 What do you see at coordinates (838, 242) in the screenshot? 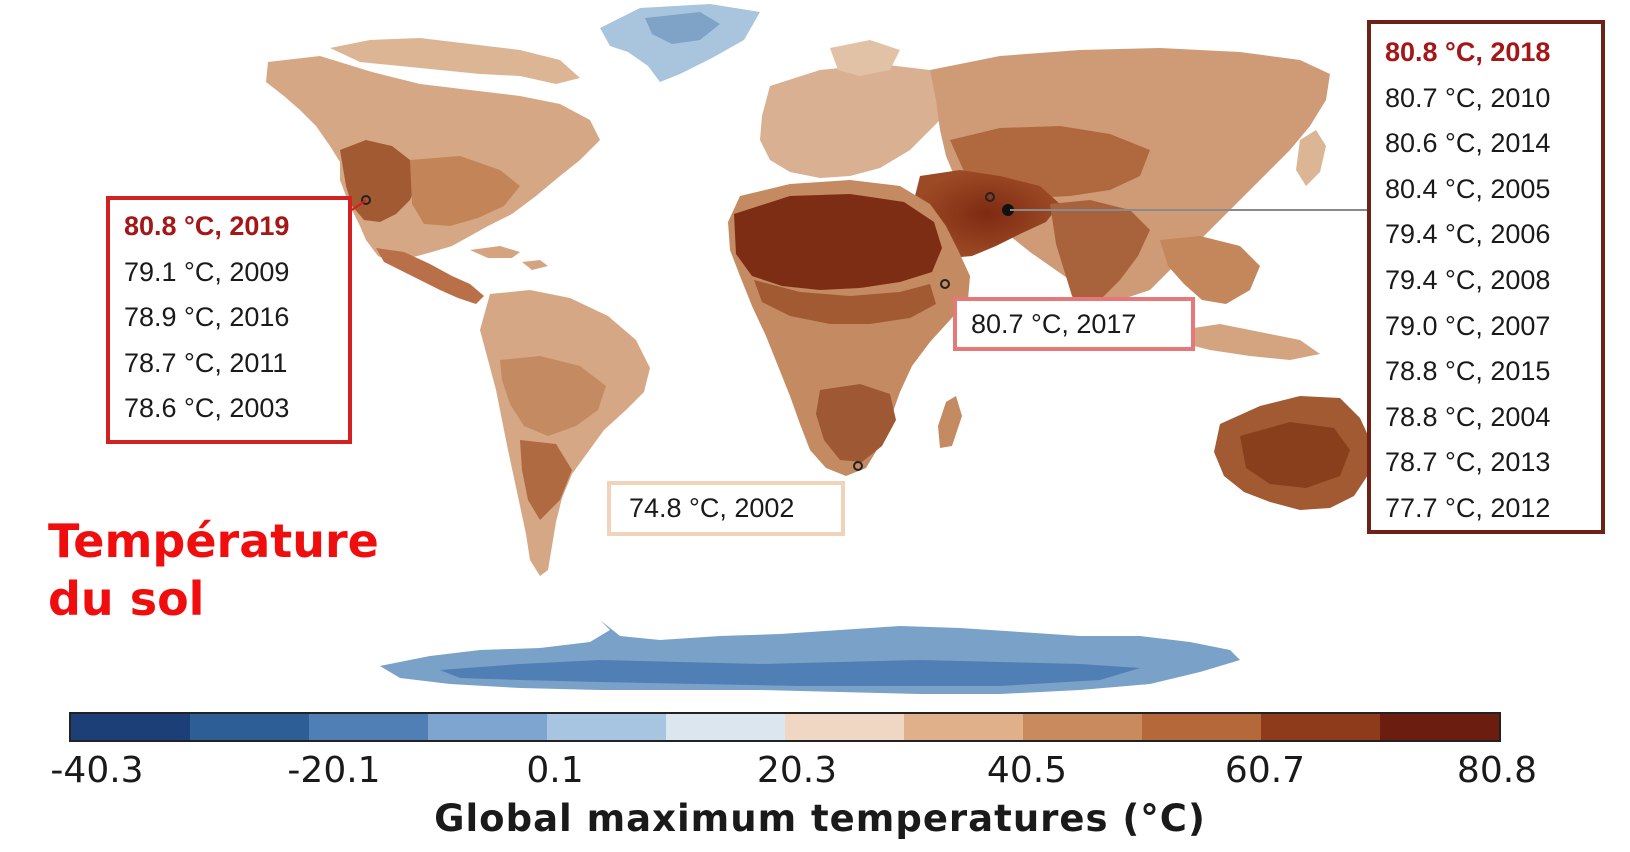
I see `landmass-sahara-hot` at bounding box center [838, 242].